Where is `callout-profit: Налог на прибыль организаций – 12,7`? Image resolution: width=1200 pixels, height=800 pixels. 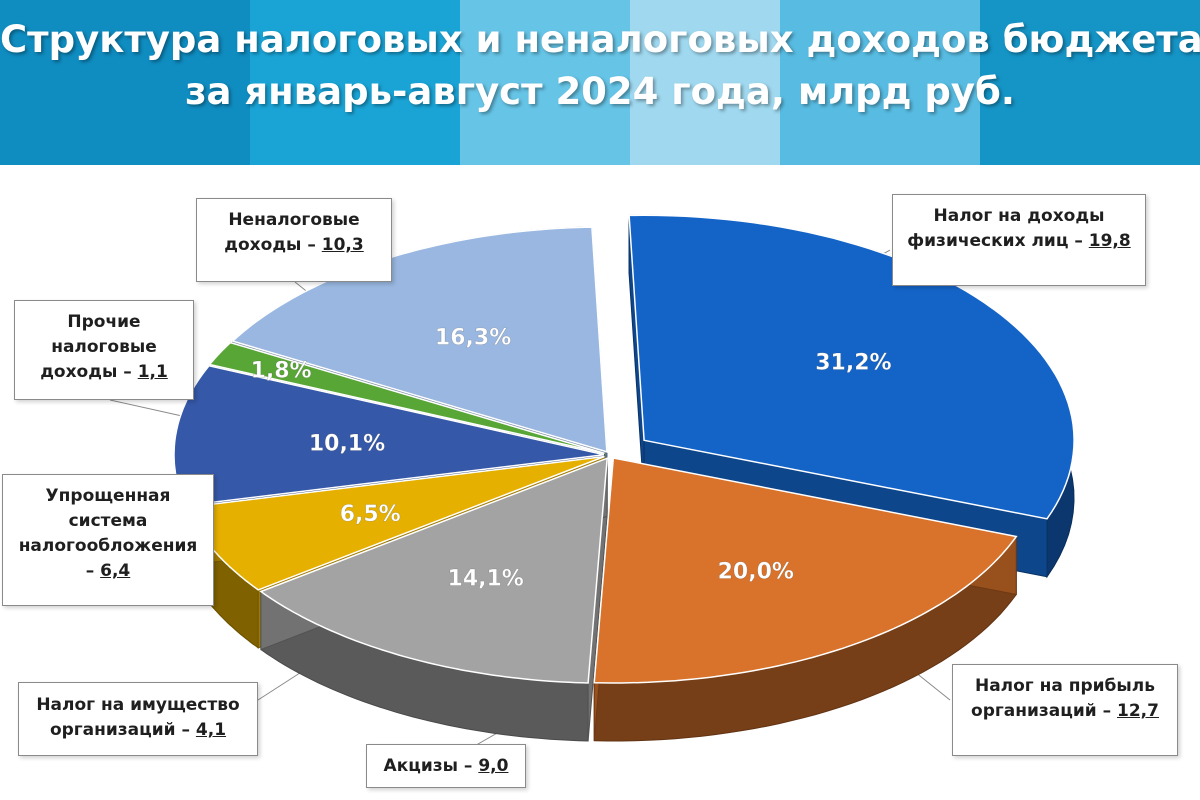 callout-profit: Налог на прибыль организаций – 12,7 is located at coordinates (1065, 710).